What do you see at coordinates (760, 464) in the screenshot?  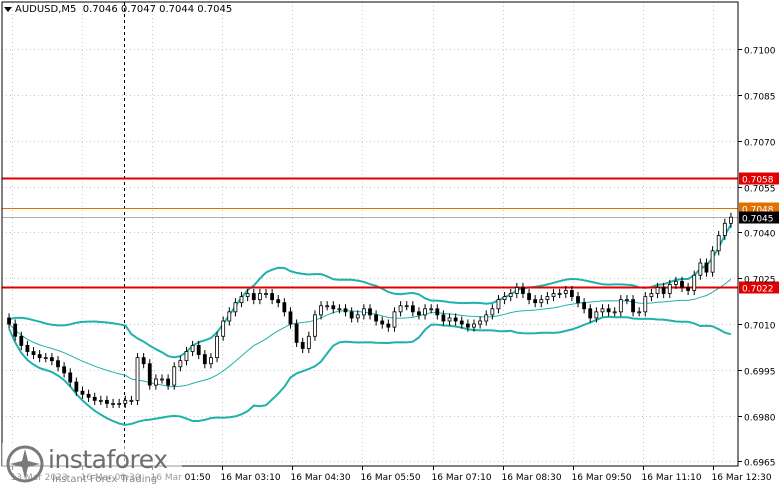 I see `y-tick-label: 0.6965` at bounding box center [760, 464].